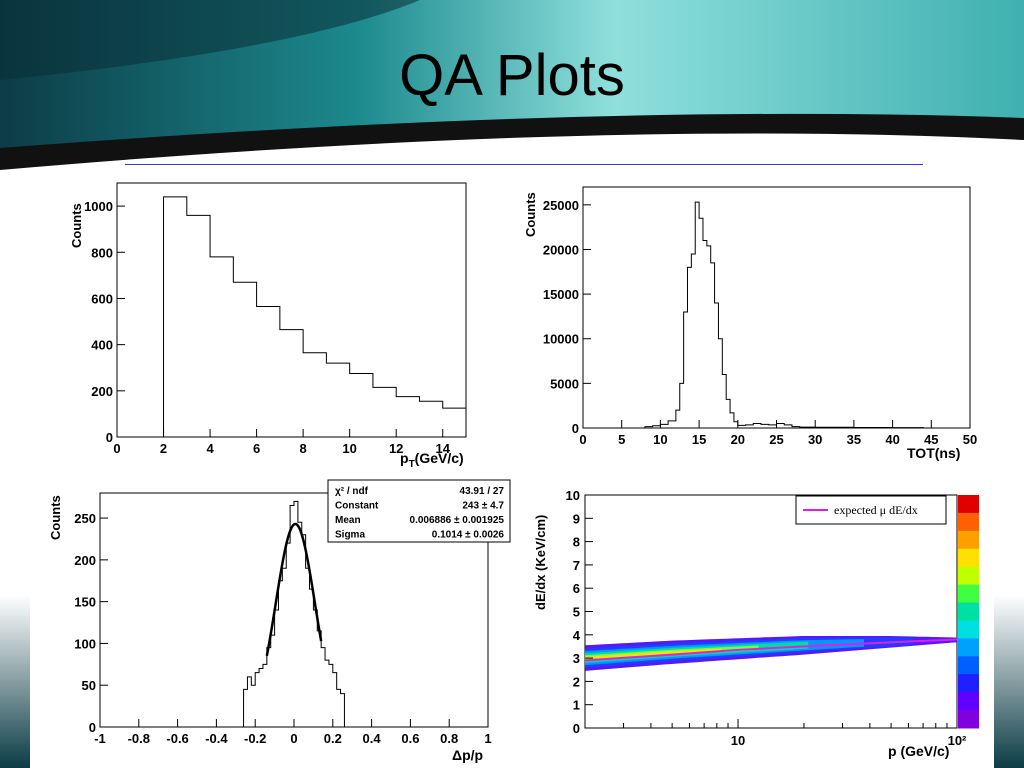 This screenshot has height=768, width=1024. Describe the element at coordinates (303, 448) in the screenshot. I see `x-tick-label: 8` at that location.